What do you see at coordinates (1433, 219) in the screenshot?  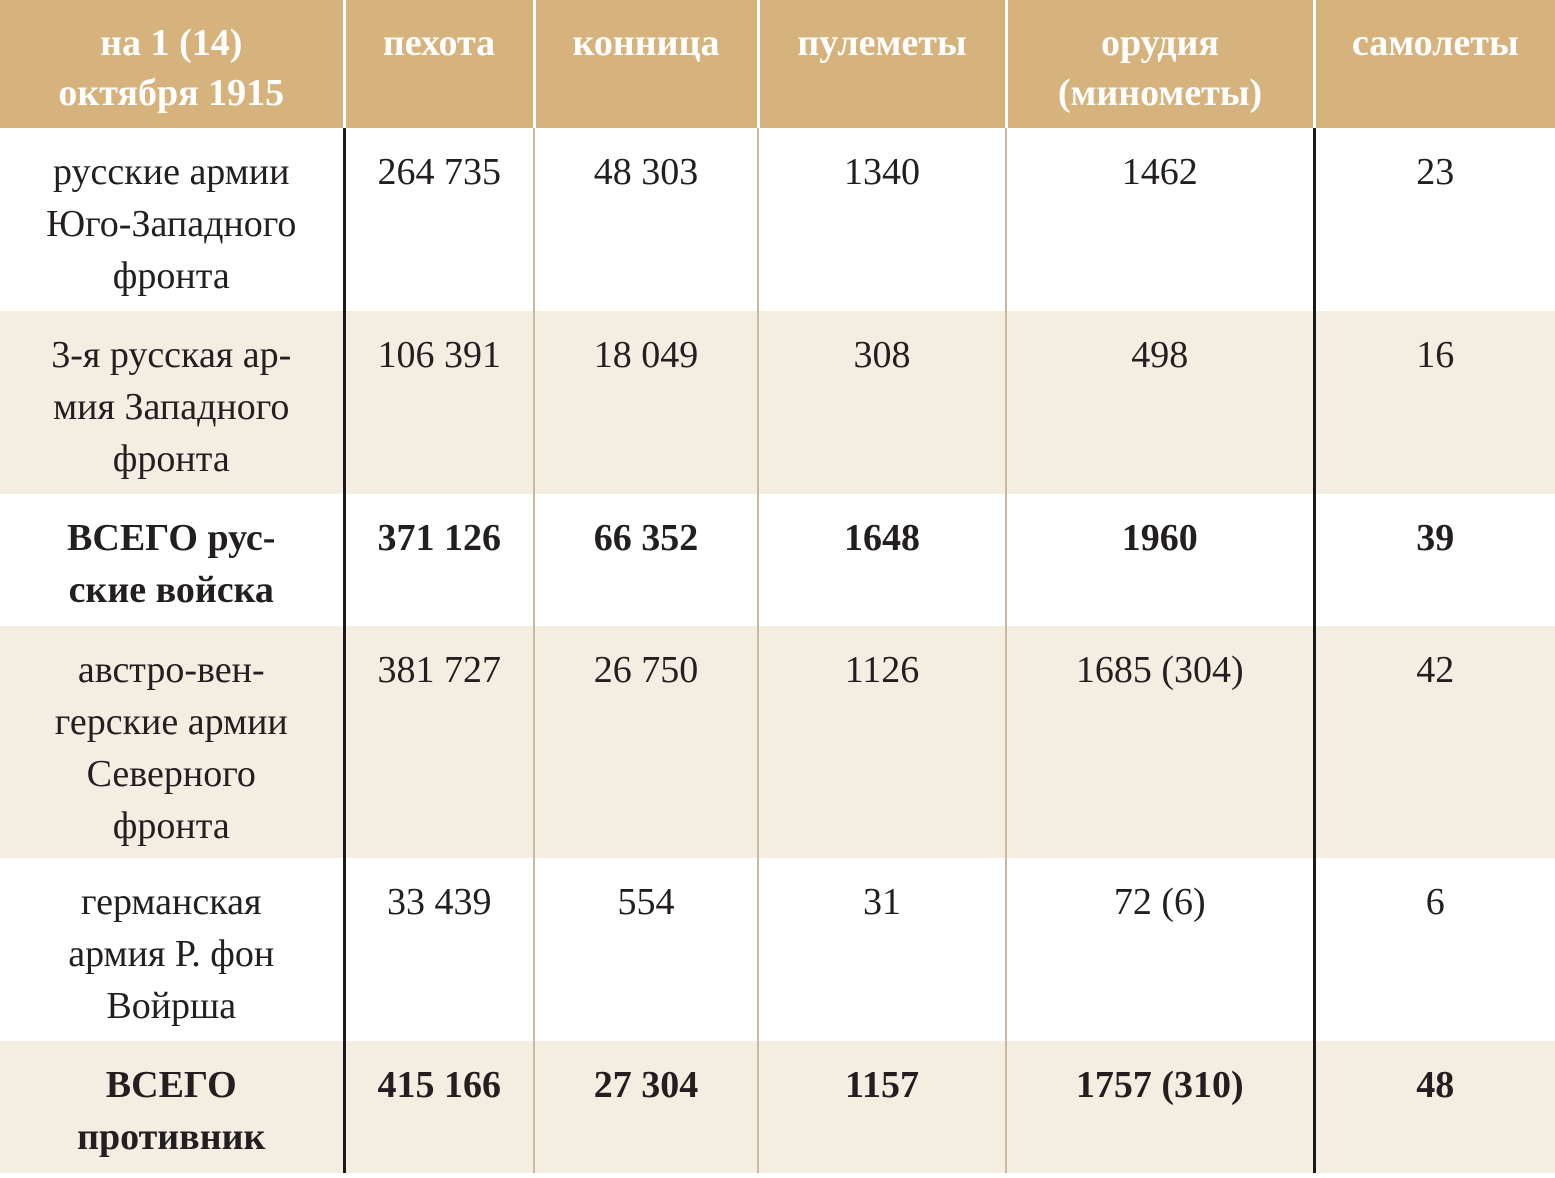 I see `cell-aircraft: 23` at bounding box center [1433, 219].